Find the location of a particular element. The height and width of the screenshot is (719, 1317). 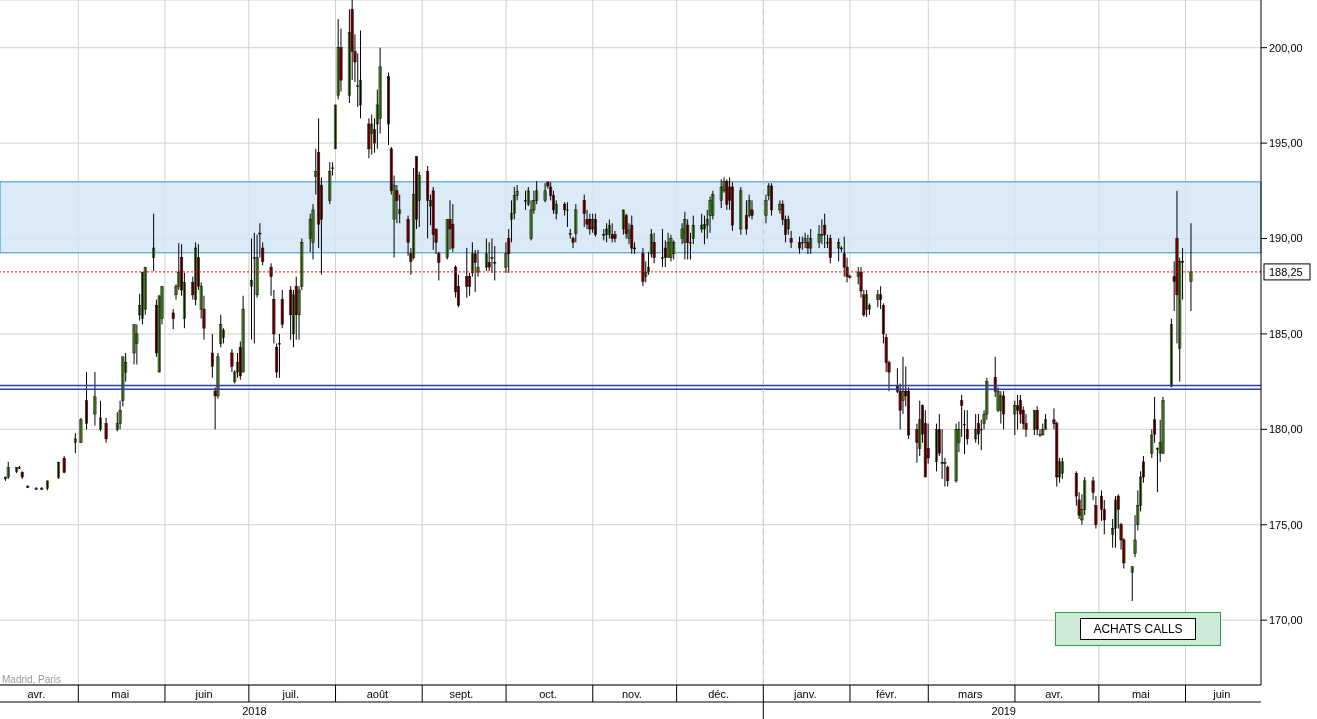

x-tick-label: mars is located at coordinates (970, 694).